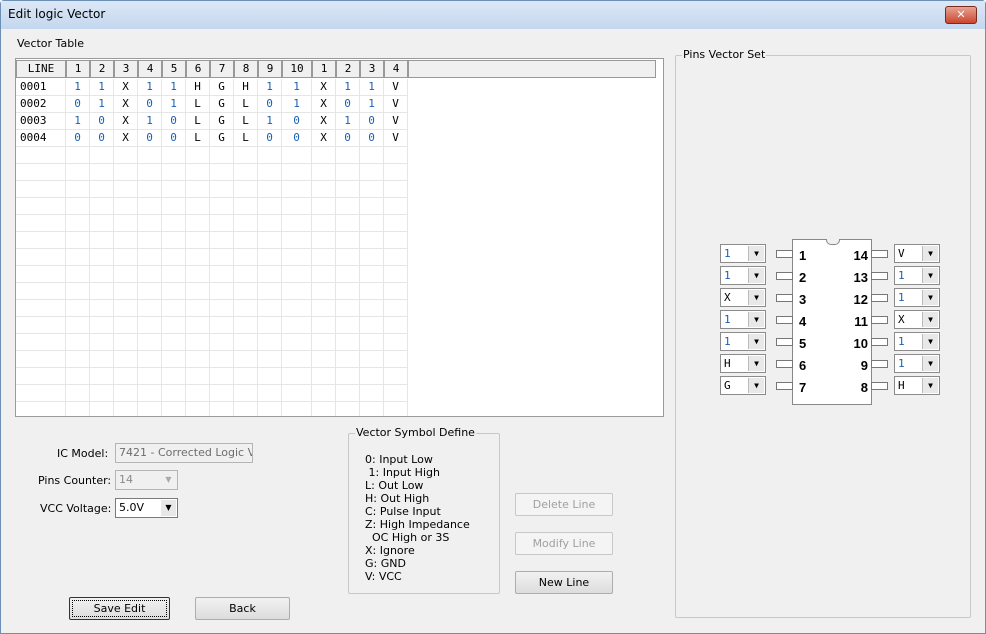 The image size is (986, 634). What do you see at coordinates (222, 69) in the screenshot?
I see `column-header-7: 7` at bounding box center [222, 69].